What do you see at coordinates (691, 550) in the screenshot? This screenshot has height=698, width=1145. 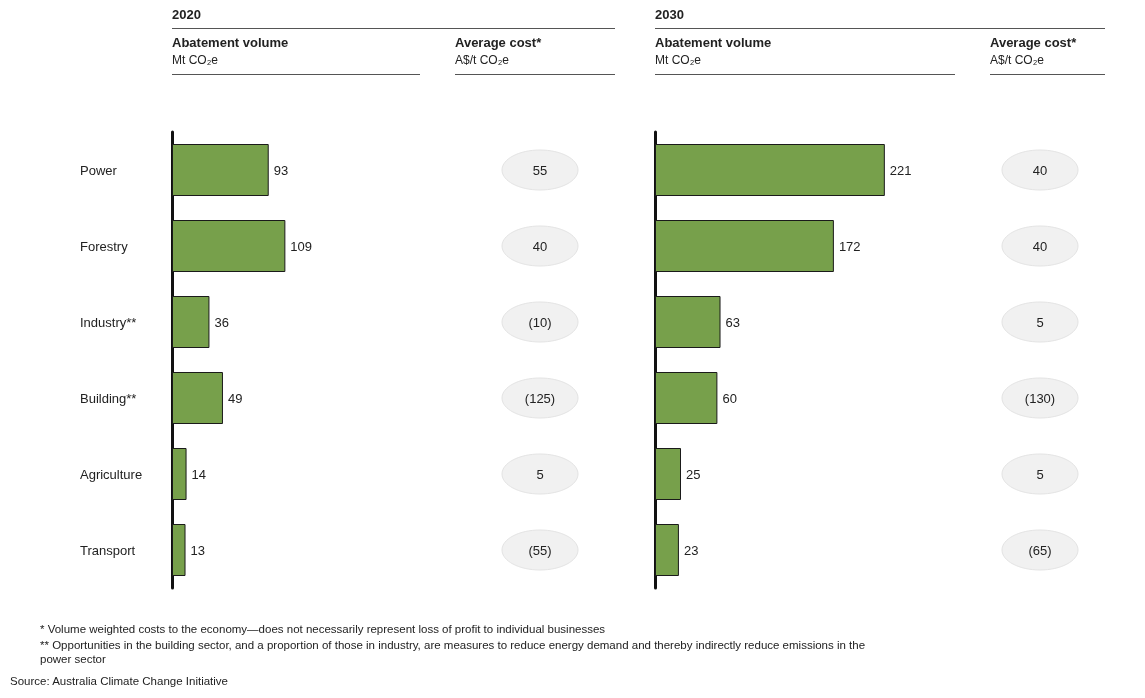 I see `data-label: 23` at bounding box center [691, 550].